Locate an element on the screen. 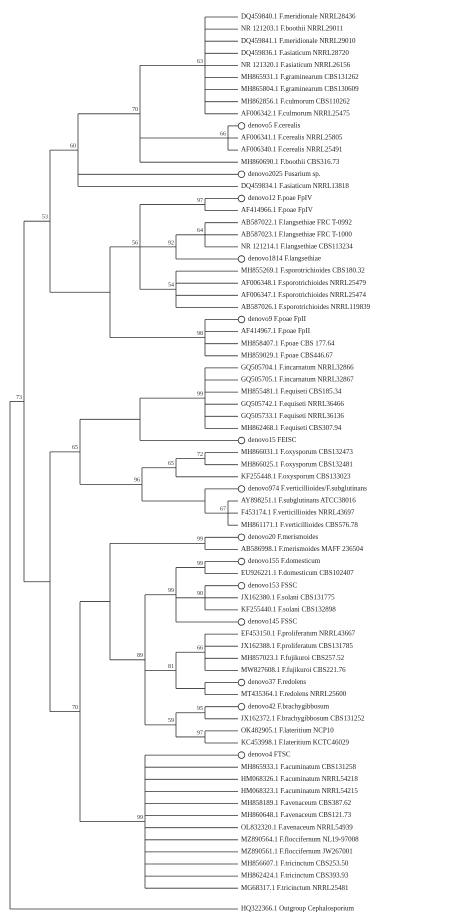  leaf-label: MH865804.1 F.graminearum CBS130609 is located at coordinates (300, 89).